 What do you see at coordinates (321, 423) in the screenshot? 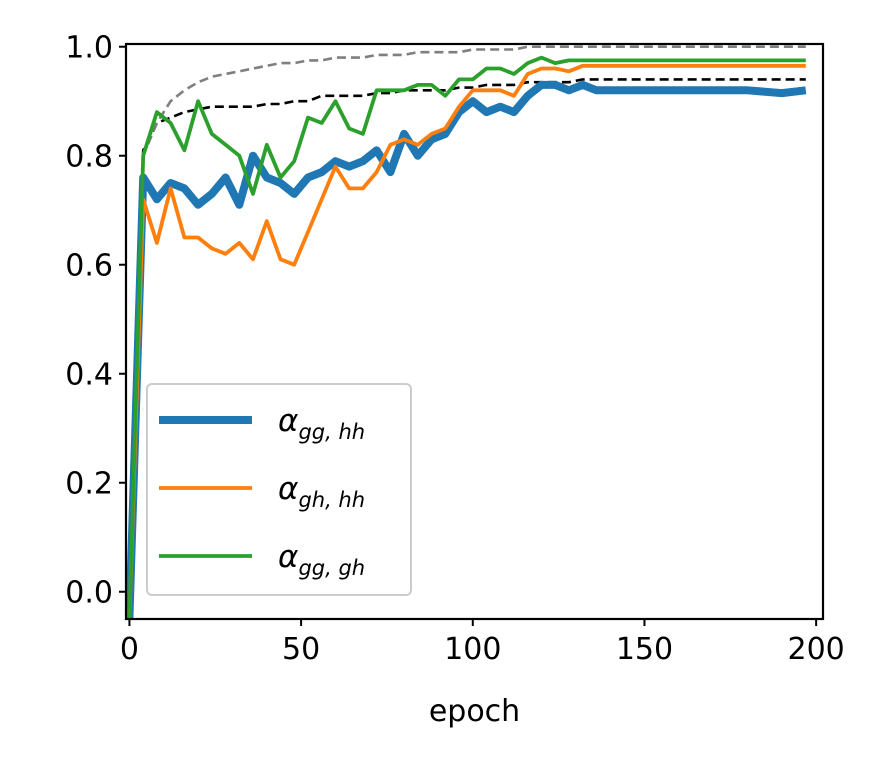
I see `legend-label: αgg, hh` at bounding box center [321, 423].